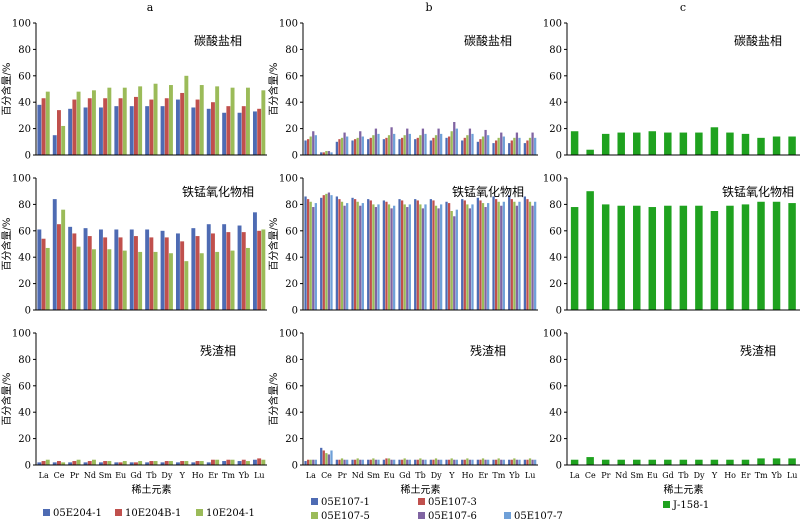 This screenshot has height=526, width=800. I want to click on bar-10E204B-1-Pr, so click(74, 271).